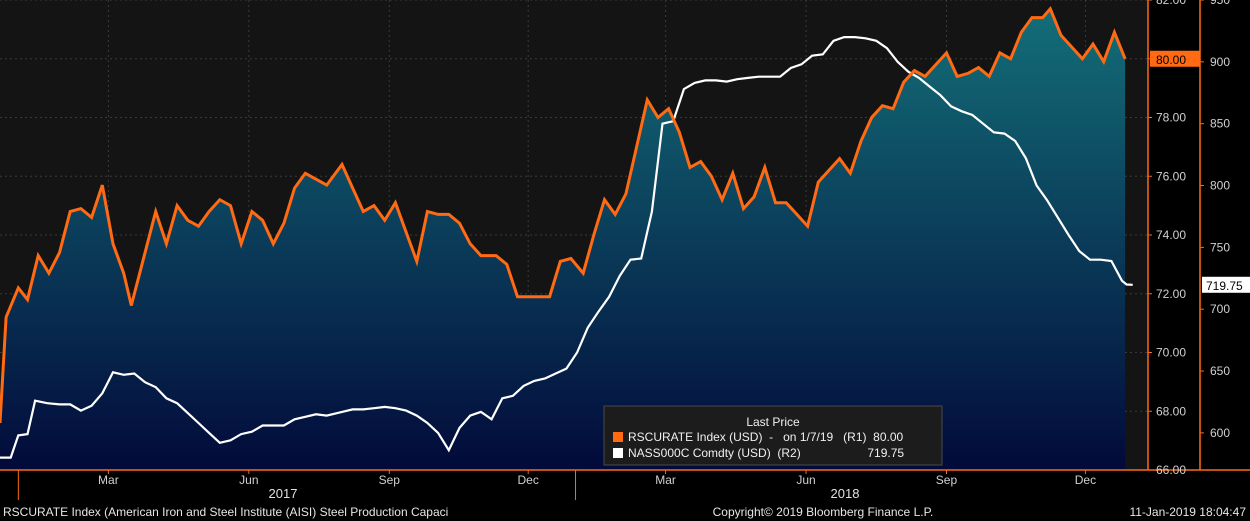 This screenshot has width=1250, height=521. Describe the element at coordinates (1171, 3) in the screenshot. I see `left-axis-tick-label: 82.00` at that location.